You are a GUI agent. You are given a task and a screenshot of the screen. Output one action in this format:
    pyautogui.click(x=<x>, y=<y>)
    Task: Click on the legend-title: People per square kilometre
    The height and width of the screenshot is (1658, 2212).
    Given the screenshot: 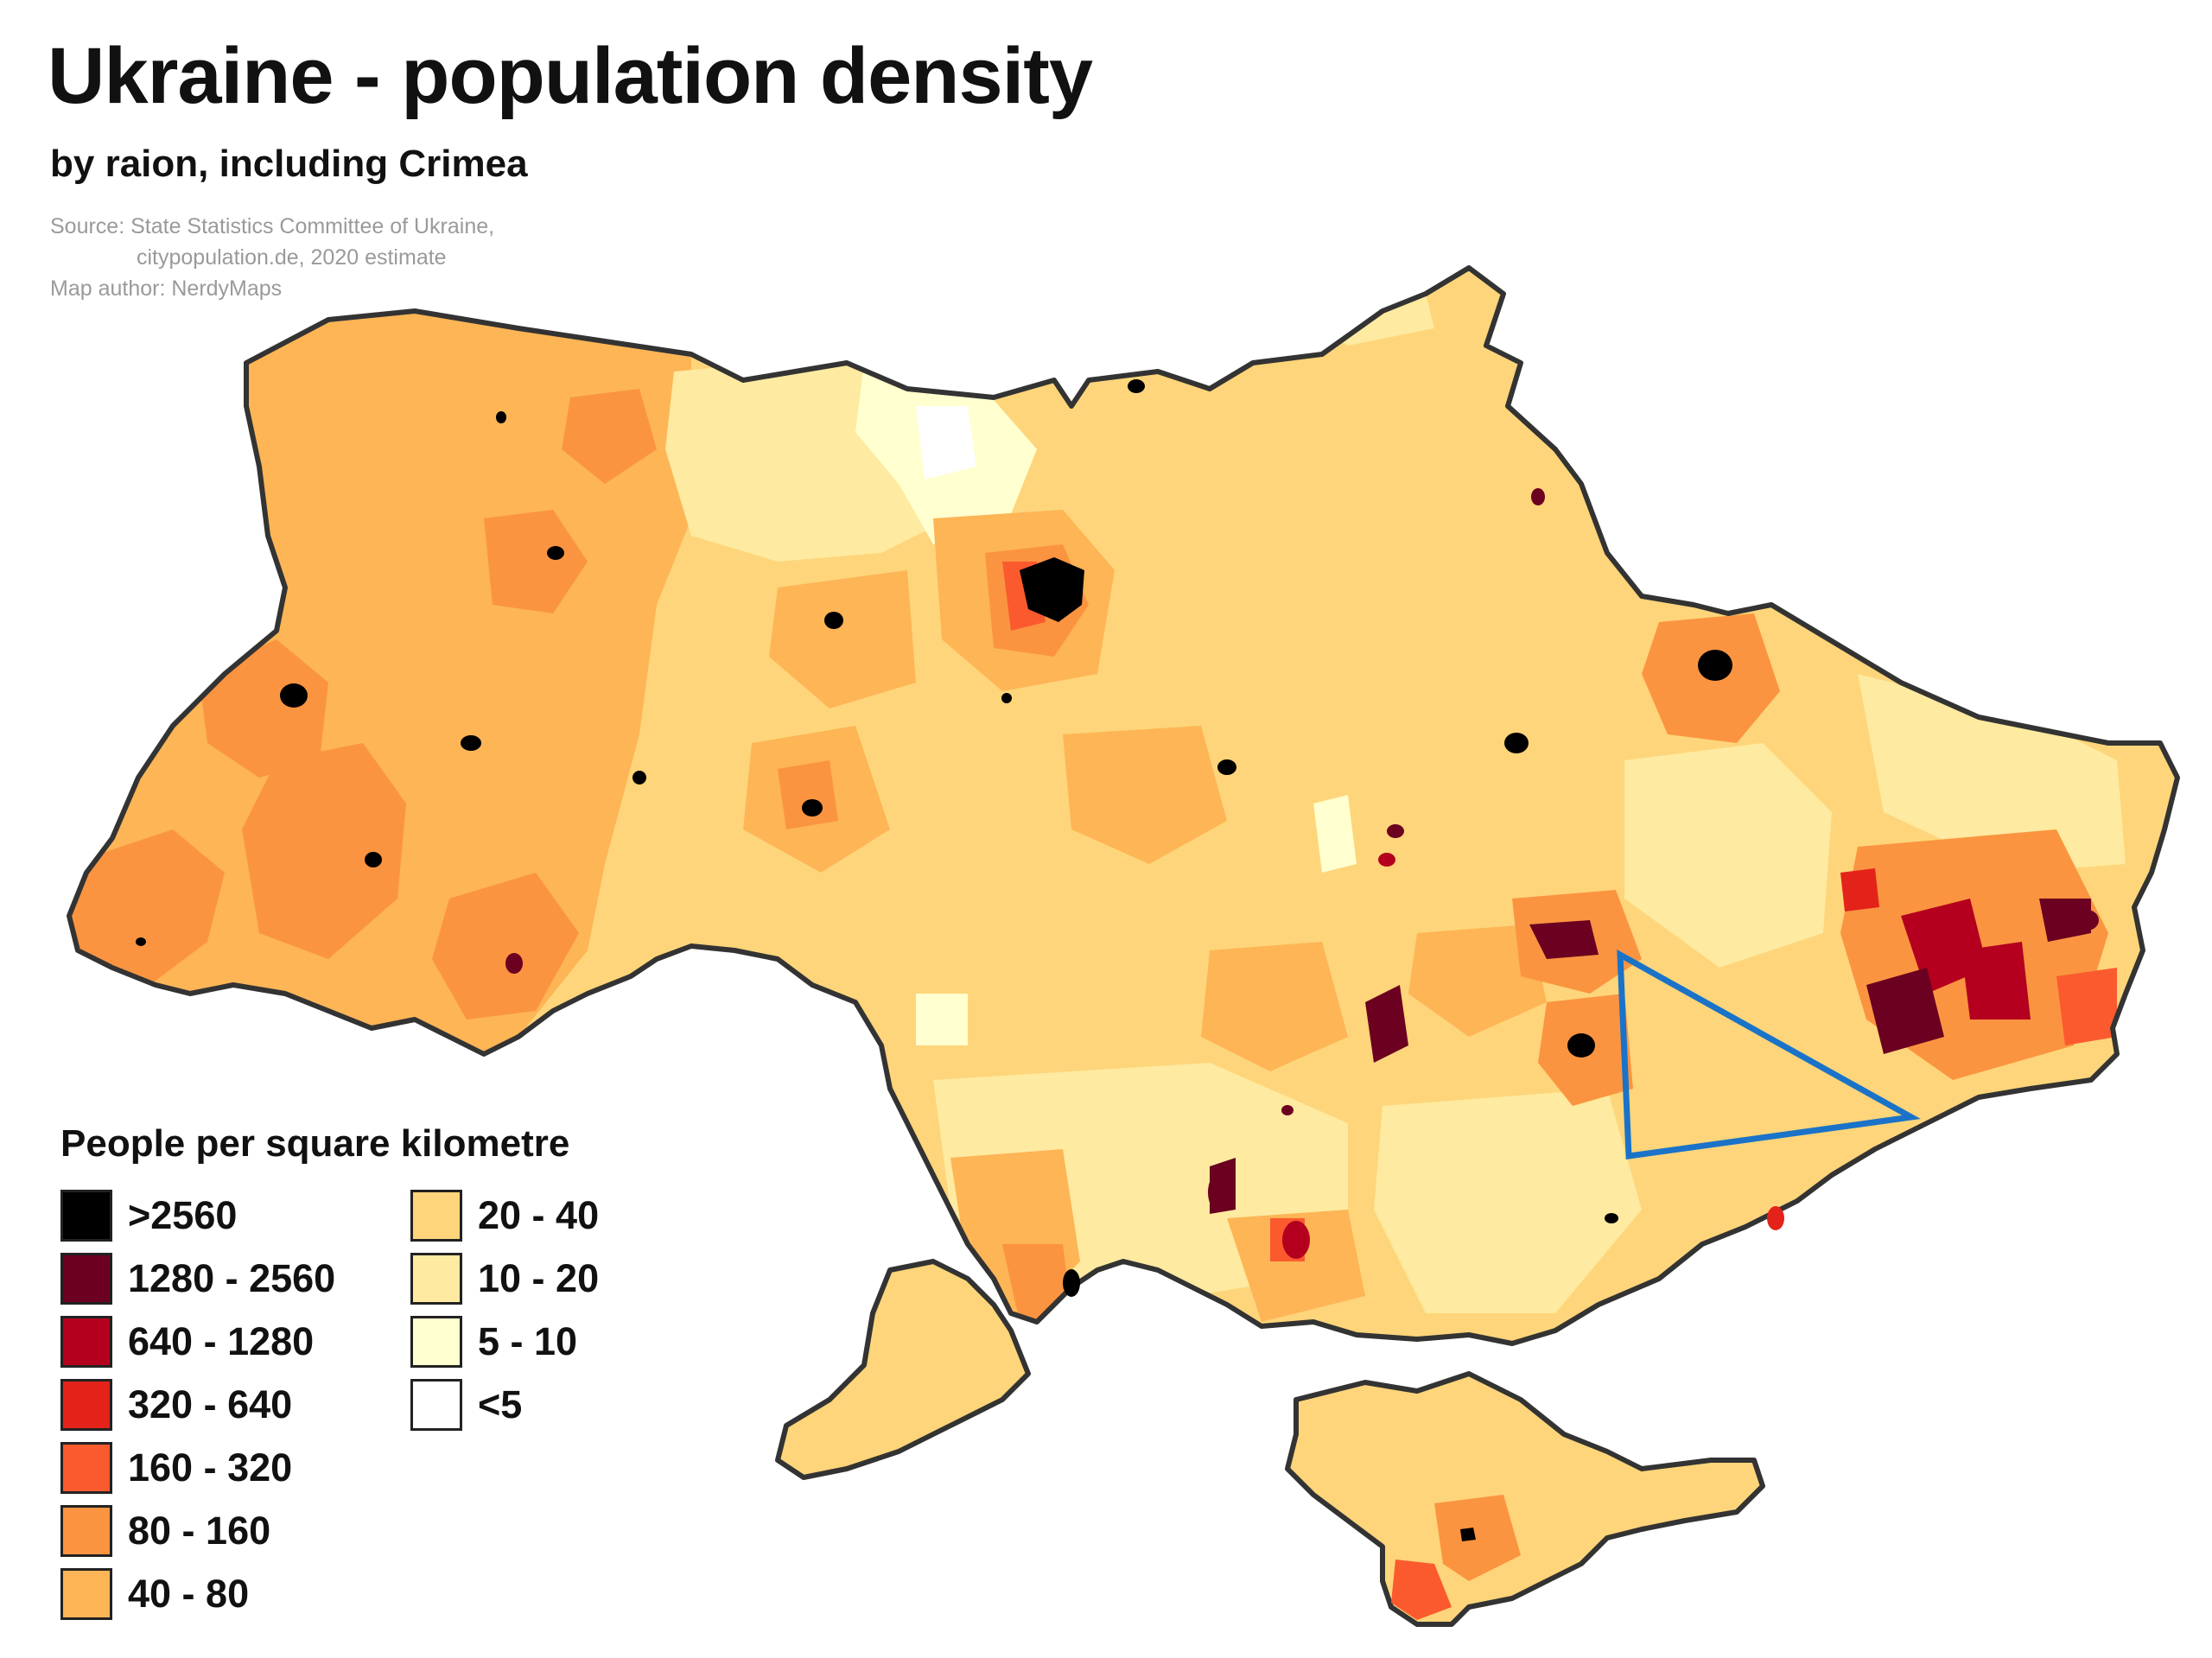 What is the action you would take?
    pyautogui.click(x=315, y=1143)
    